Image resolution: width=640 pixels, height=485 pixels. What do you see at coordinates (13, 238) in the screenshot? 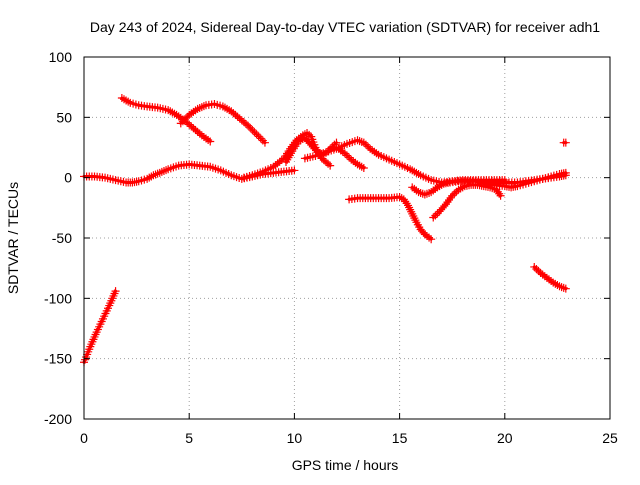
I see `y-axis-label: SDTVAR / TECUs` at bounding box center [13, 238].